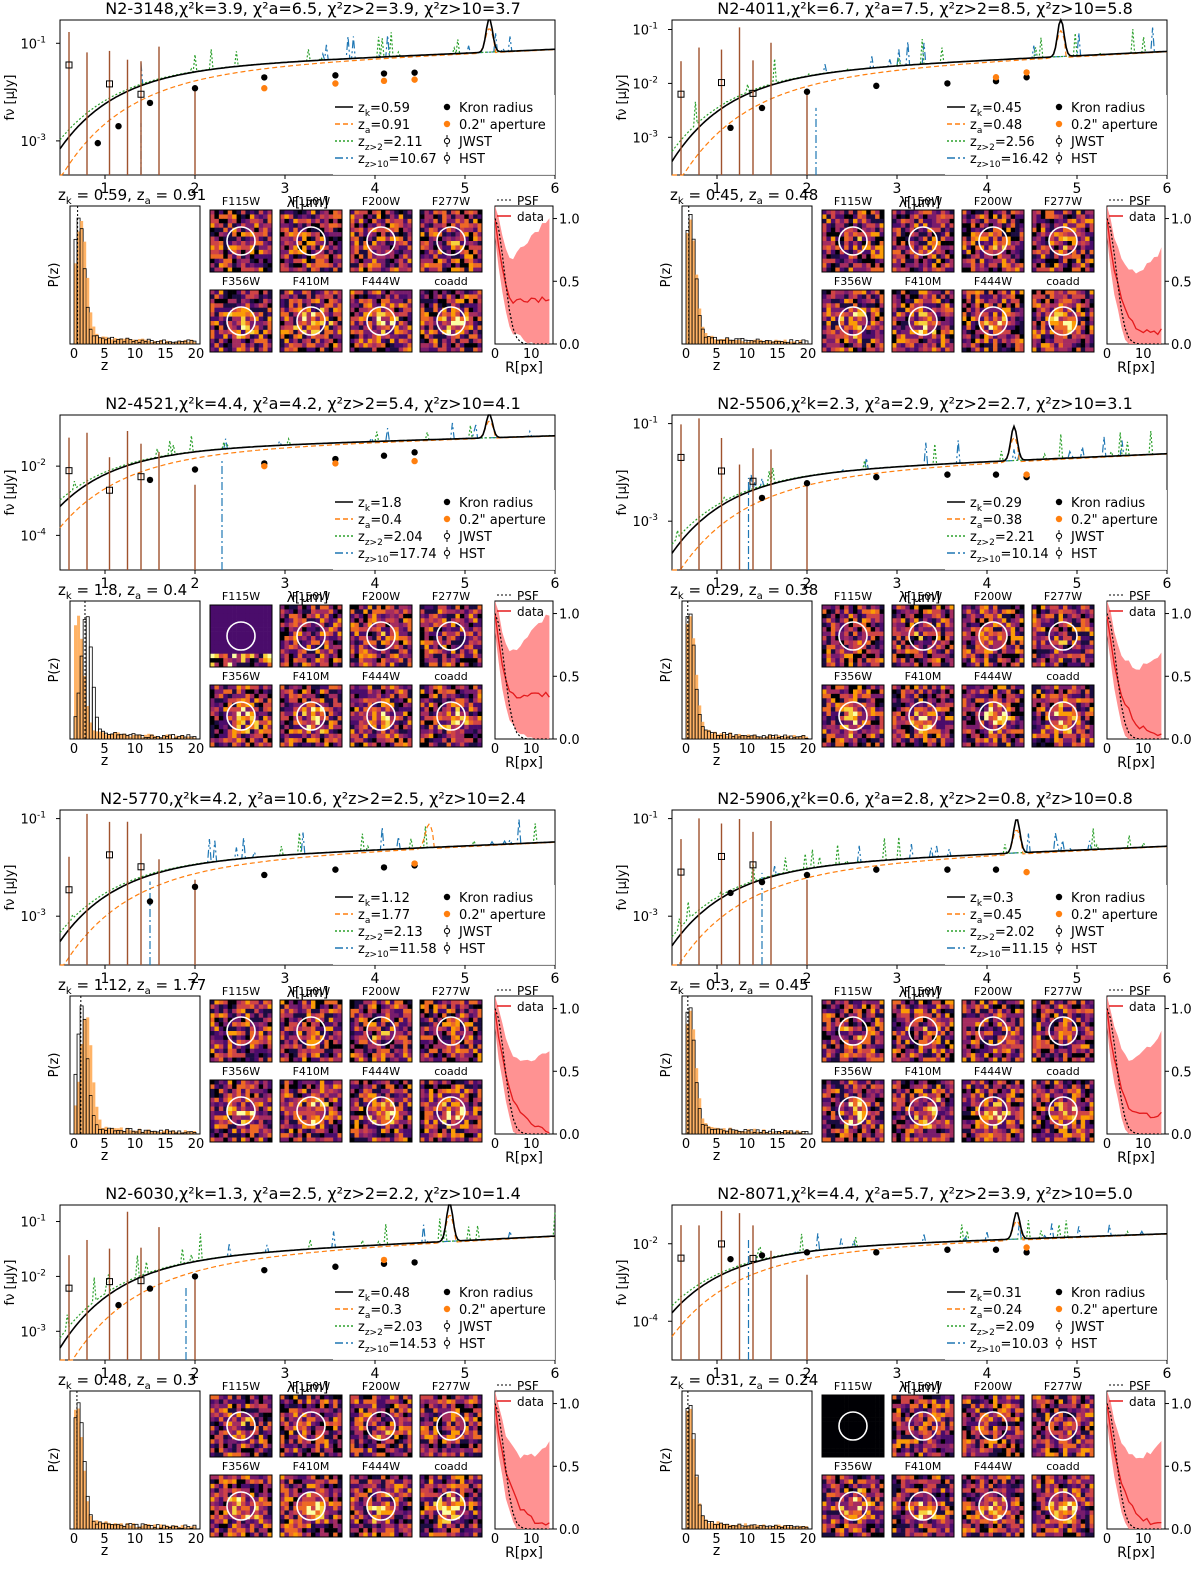 The image size is (1200, 1575). I want to click on y-tick-exponent: -4, so click(41, 532).